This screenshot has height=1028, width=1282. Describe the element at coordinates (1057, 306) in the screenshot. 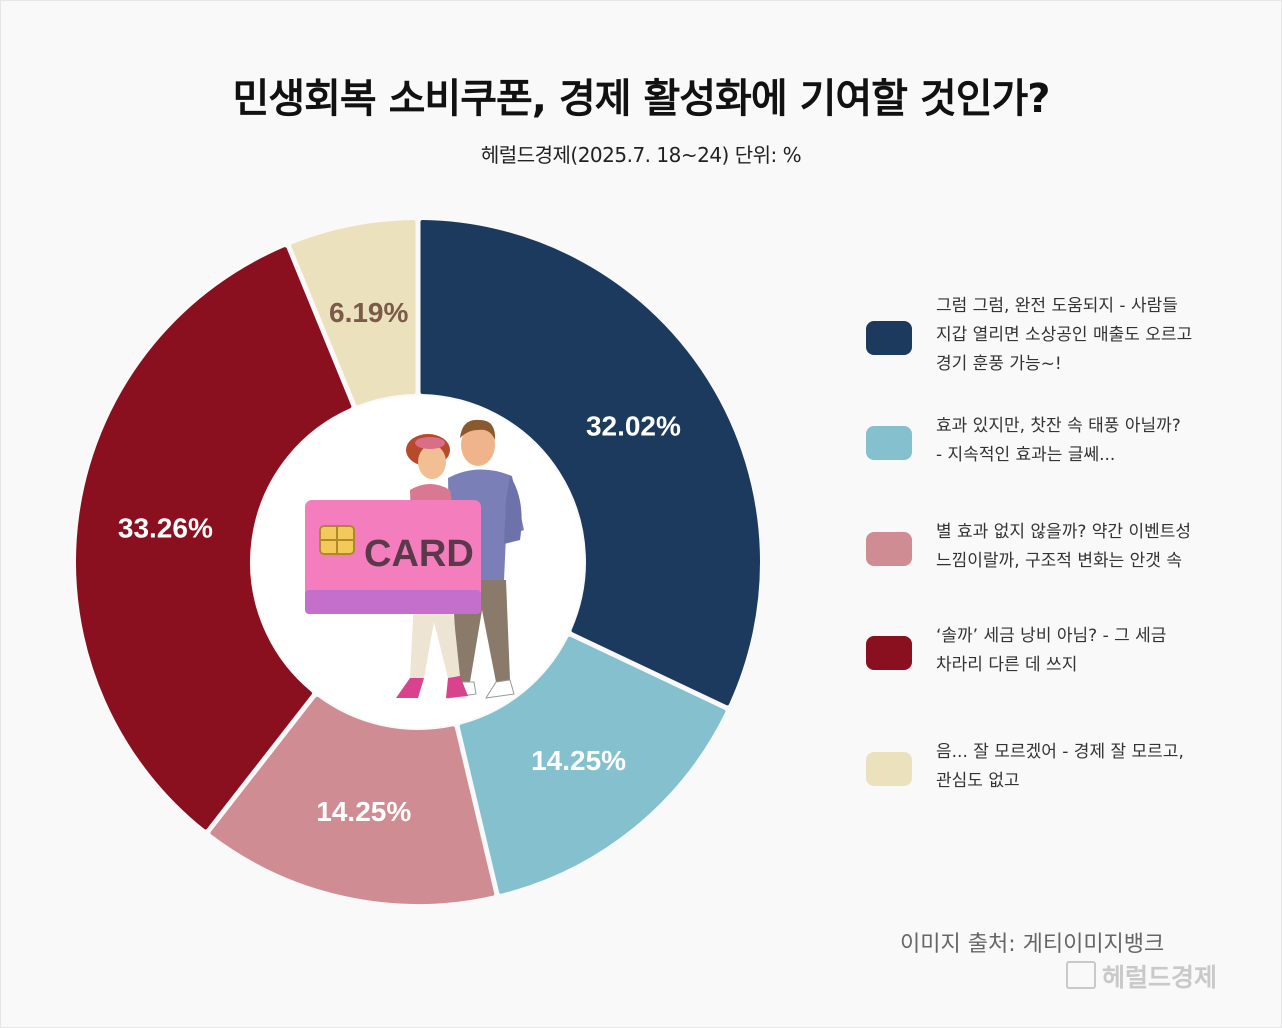

I see `legend-label-line: 그럼 그럼, 완전 도움되지 - 사람들` at that location.